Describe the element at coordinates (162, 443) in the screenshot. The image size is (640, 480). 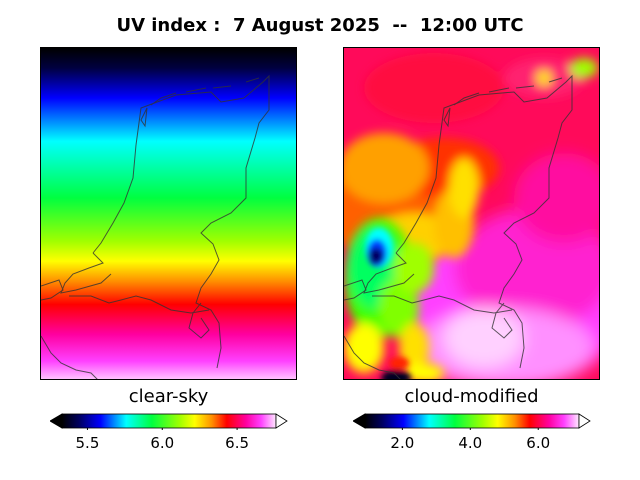
I see `clear-sky-tick-label: 6.0` at that location.